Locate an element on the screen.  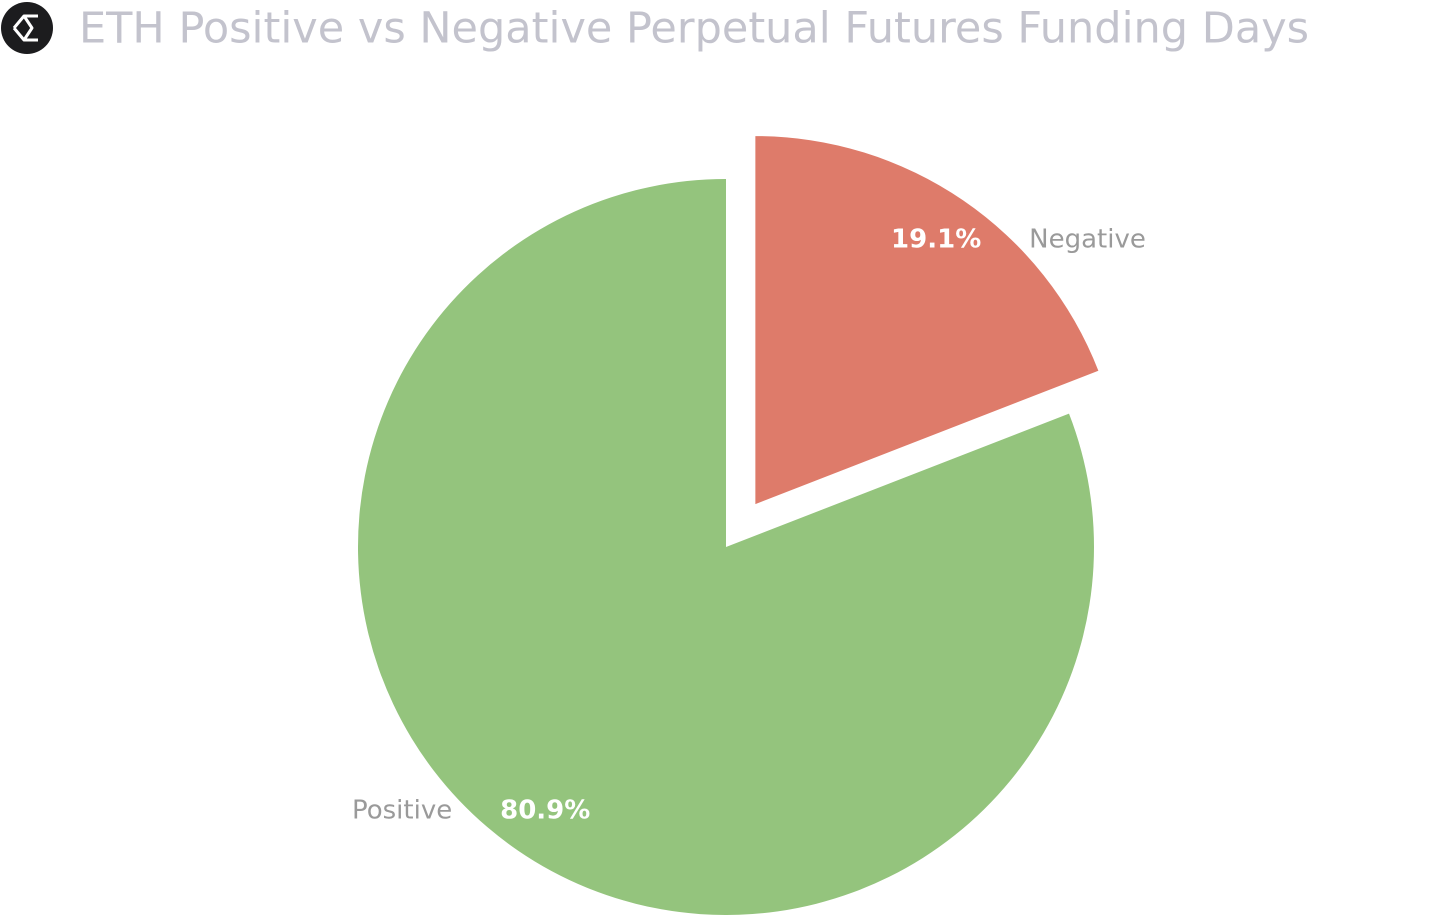
category-label: Positive is located at coordinates (402, 811).